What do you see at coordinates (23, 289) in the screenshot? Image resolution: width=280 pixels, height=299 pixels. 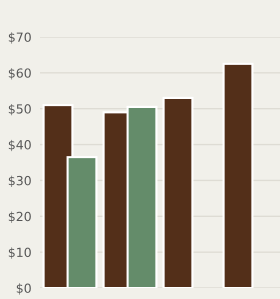 I see `y-tick-label: $0` at bounding box center [23, 289].